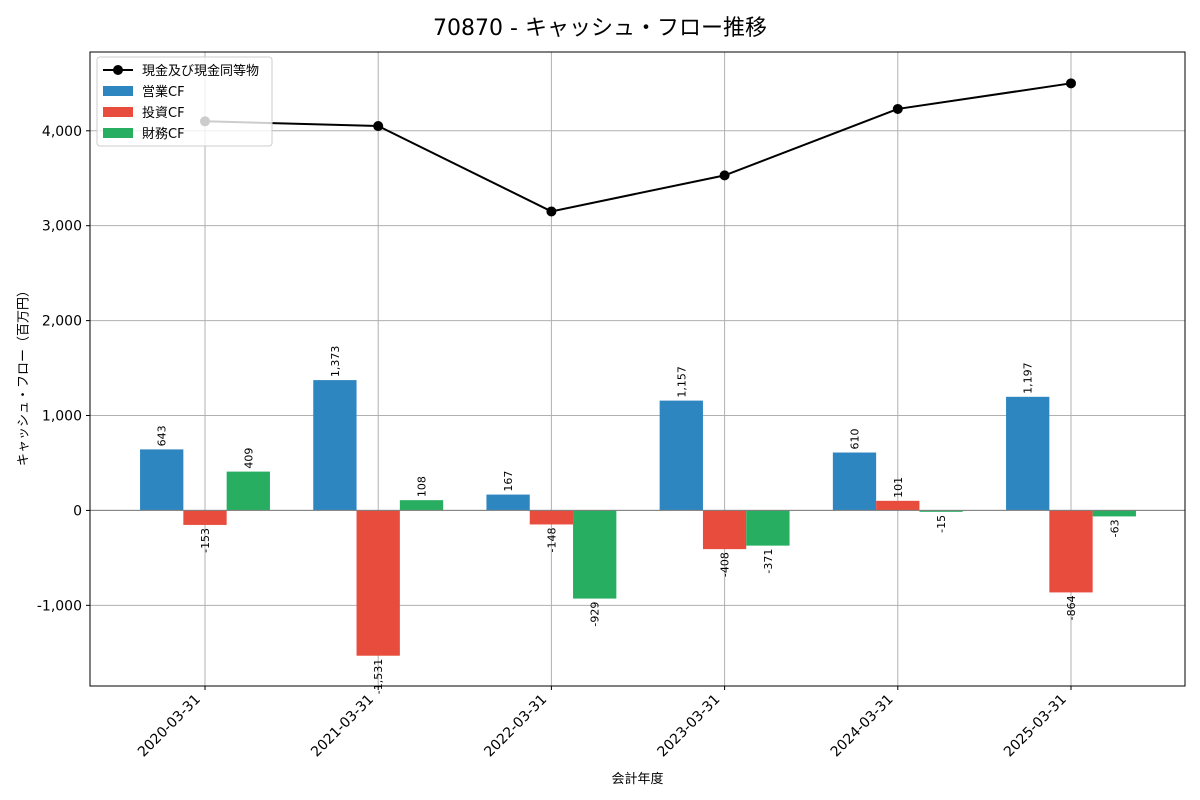 The width and height of the screenshot is (1200, 800). Describe the element at coordinates (1071, 607) in the screenshot. I see `bar-value-label: -864` at that location.